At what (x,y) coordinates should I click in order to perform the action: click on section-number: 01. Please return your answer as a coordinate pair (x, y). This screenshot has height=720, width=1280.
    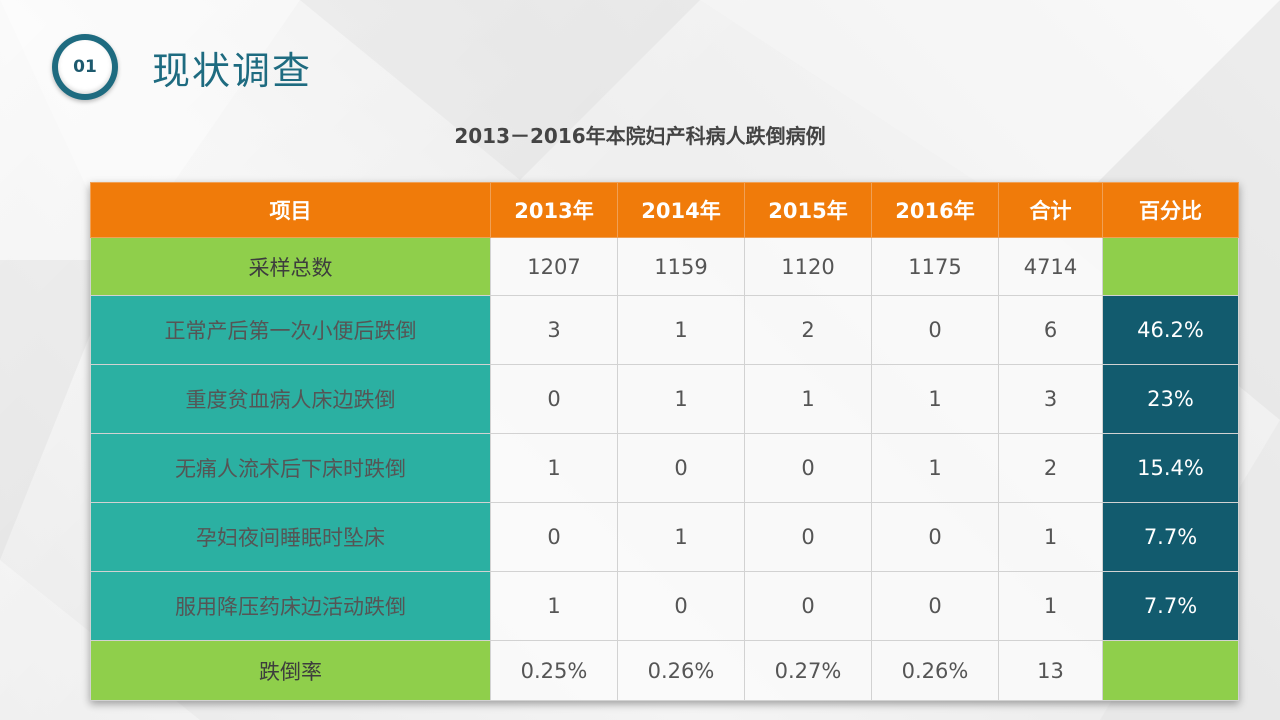
    Looking at the image, I should click on (85, 67).